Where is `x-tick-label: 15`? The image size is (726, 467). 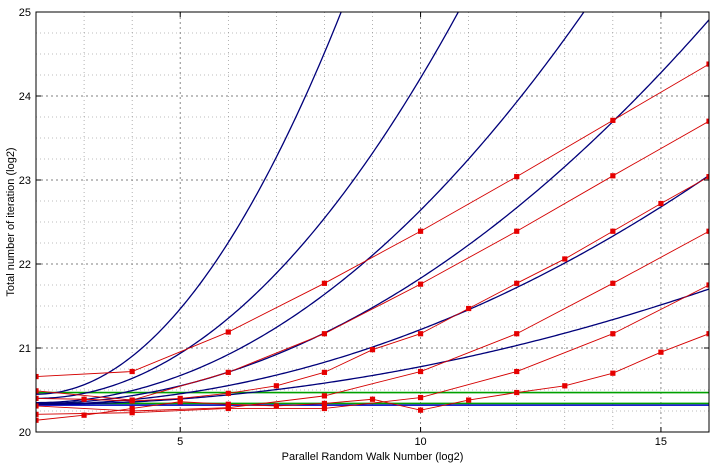
x-tick-label: 15 is located at coordinates (661, 442).